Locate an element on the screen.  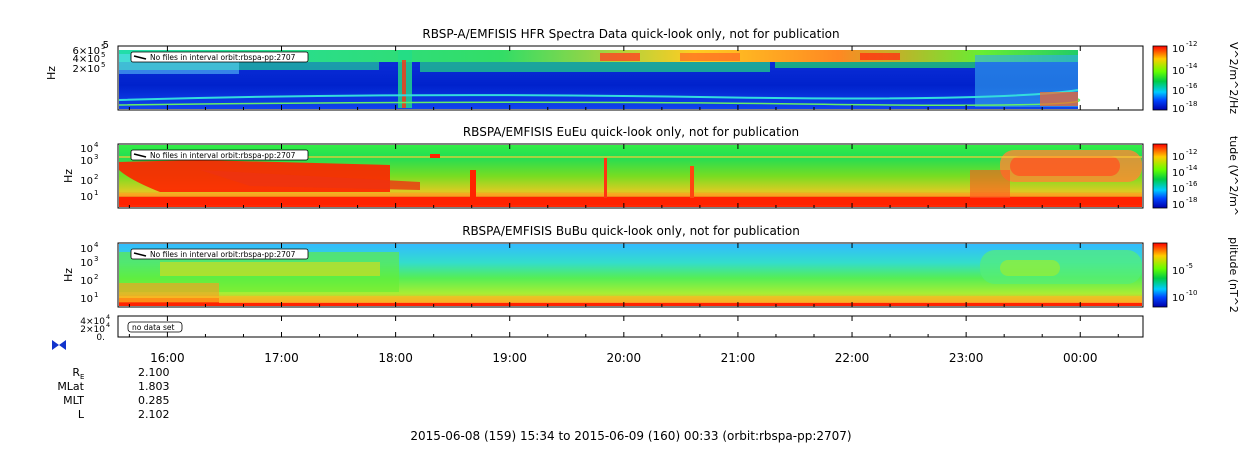
svg-text: -5 is located at coordinates (1189, 266).